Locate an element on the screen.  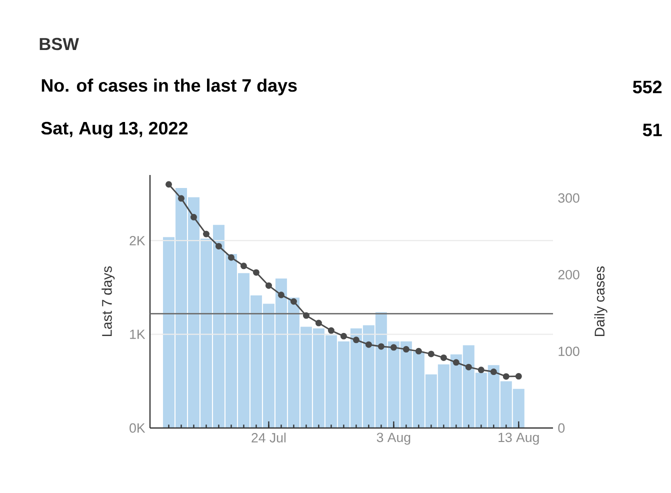
y2-axis-title: Daily cases is located at coordinates (601, 301).